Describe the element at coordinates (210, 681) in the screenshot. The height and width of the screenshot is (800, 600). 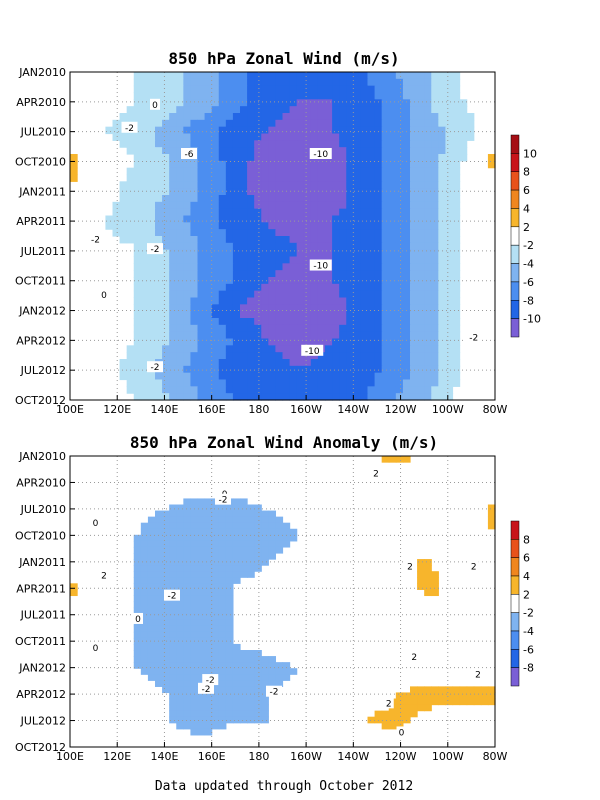
I see `contour-label: -2` at that location.